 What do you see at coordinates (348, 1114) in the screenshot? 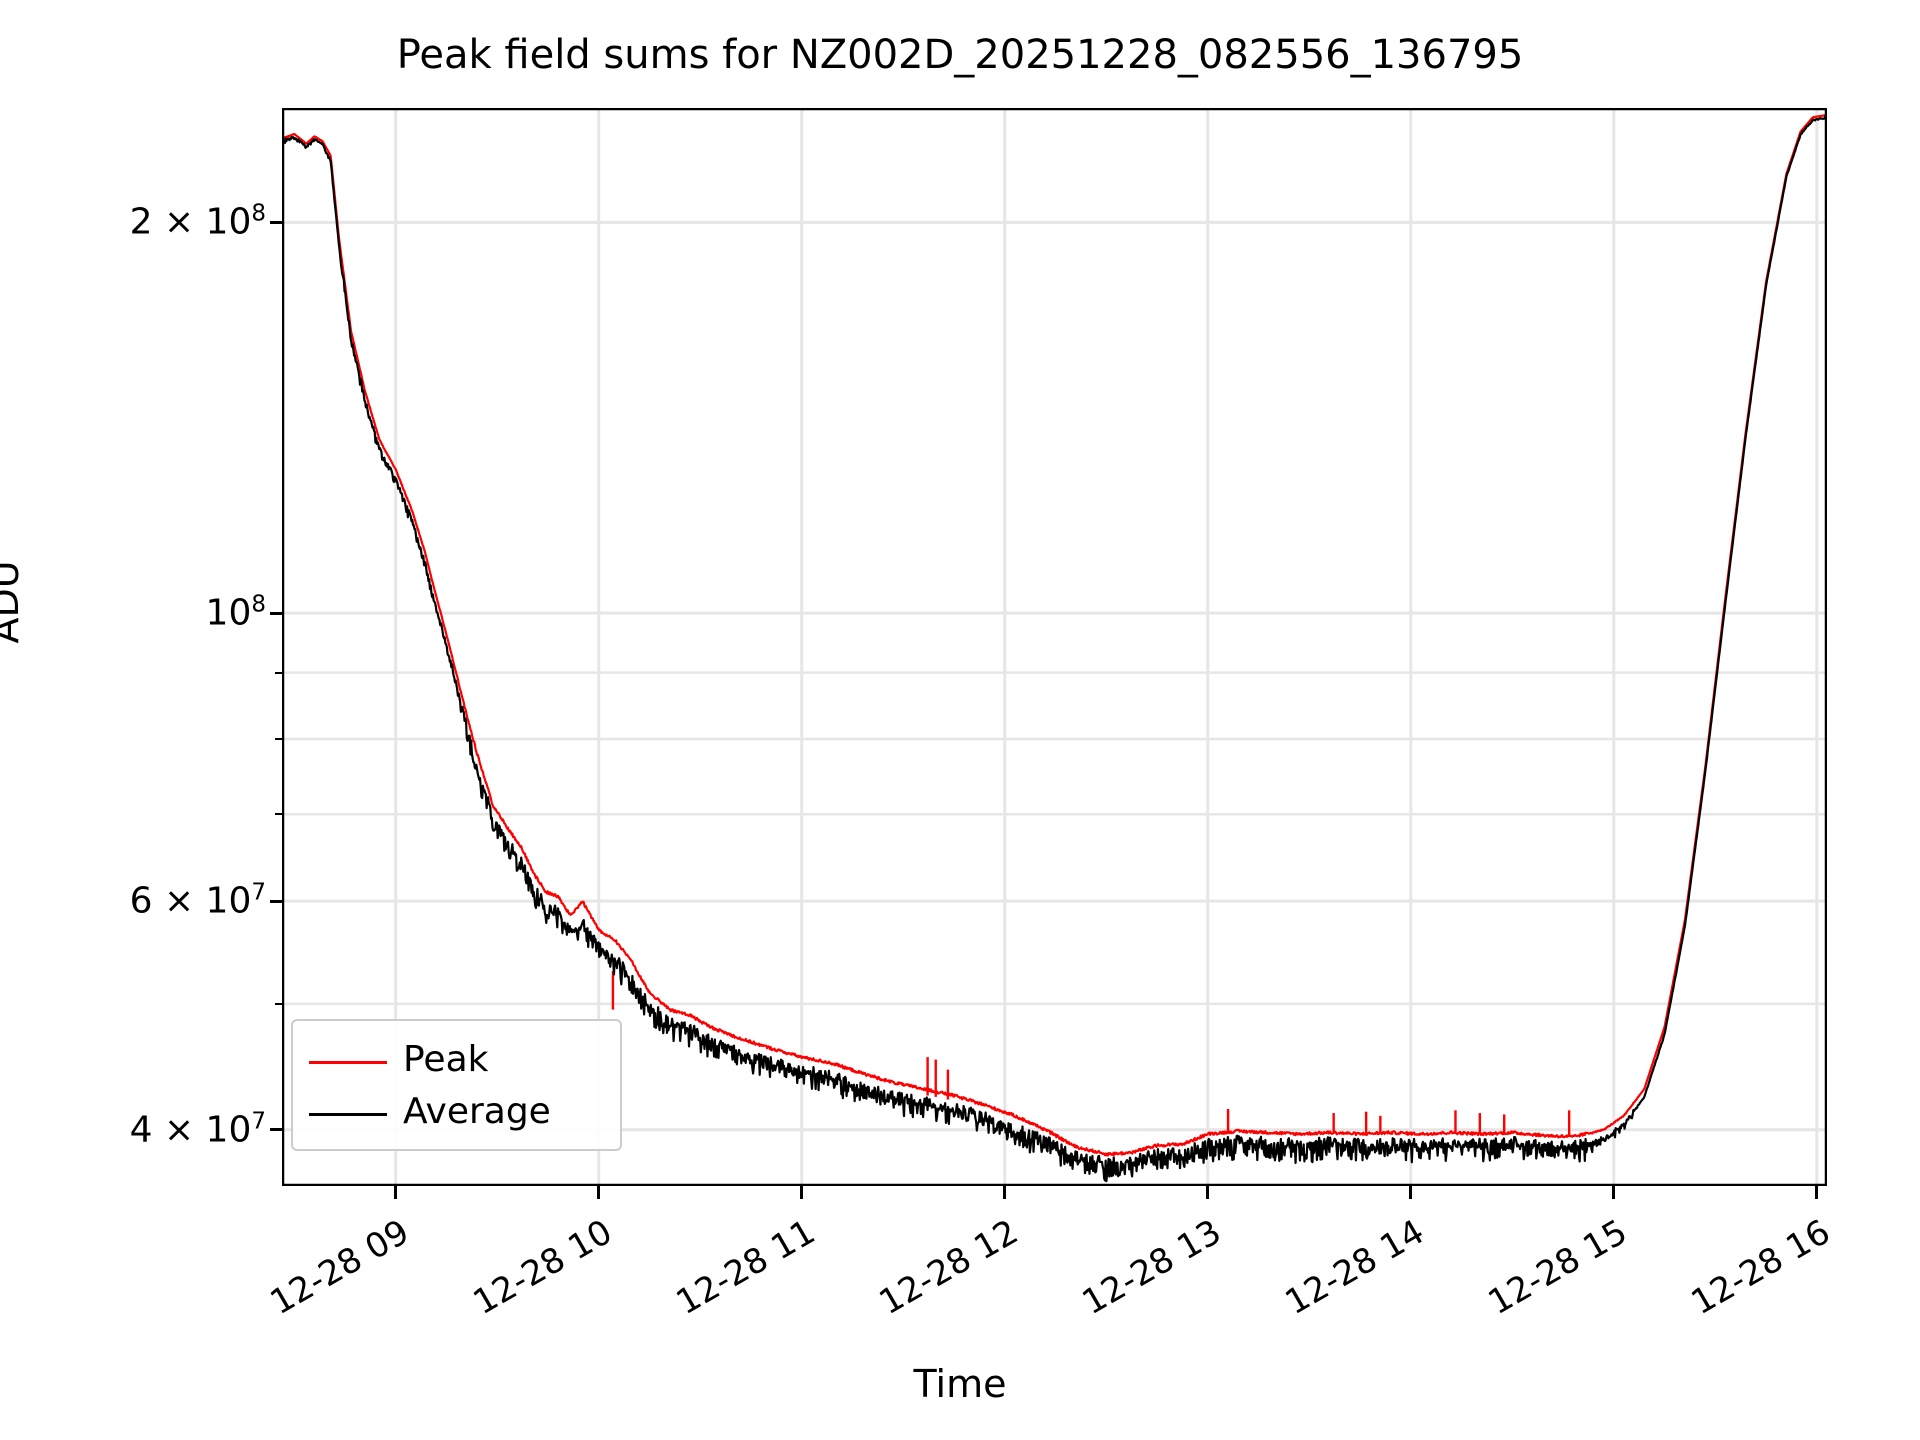
I see `legend-swatch-average` at bounding box center [348, 1114].